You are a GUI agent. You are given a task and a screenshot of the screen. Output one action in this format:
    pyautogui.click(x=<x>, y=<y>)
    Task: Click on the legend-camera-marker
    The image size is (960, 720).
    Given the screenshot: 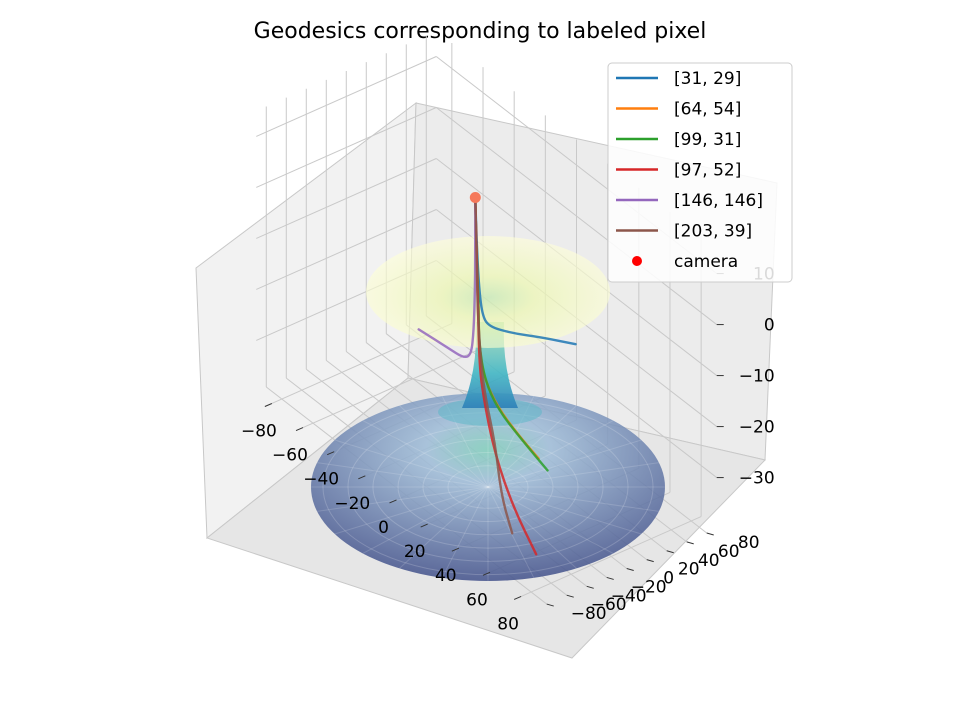 What is the action you would take?
    pyautogui.click(x=637, y=261)
    